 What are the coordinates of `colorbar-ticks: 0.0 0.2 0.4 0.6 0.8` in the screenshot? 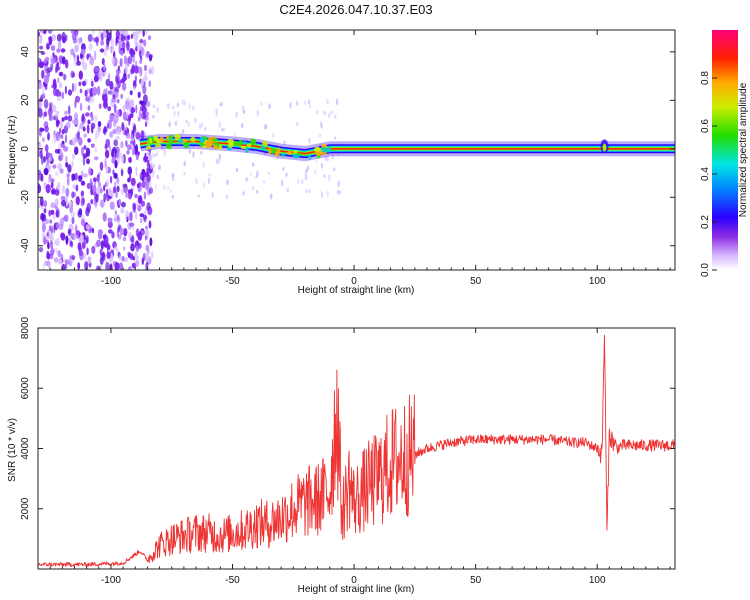 It's located at (708, 174).